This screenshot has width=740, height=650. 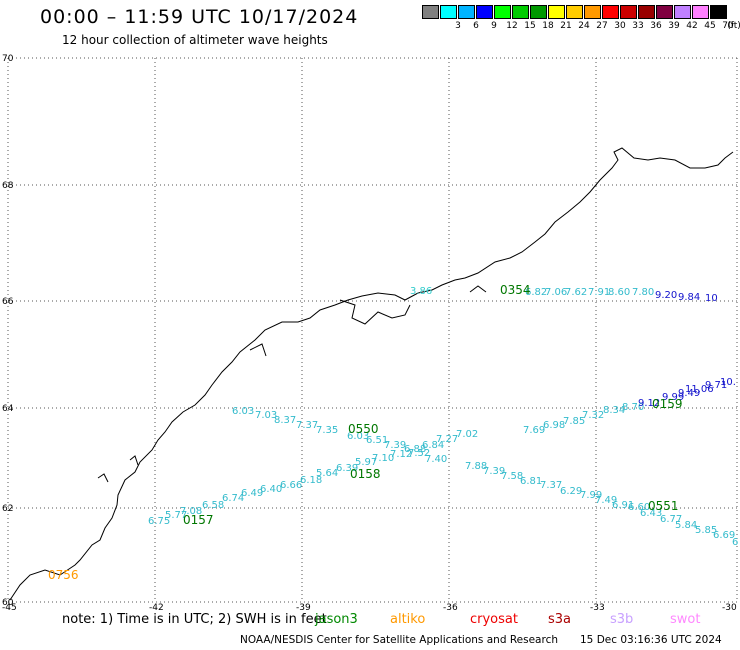 I want to click on satellite-legend-s3b: s3b, so click(x=622, y=619).